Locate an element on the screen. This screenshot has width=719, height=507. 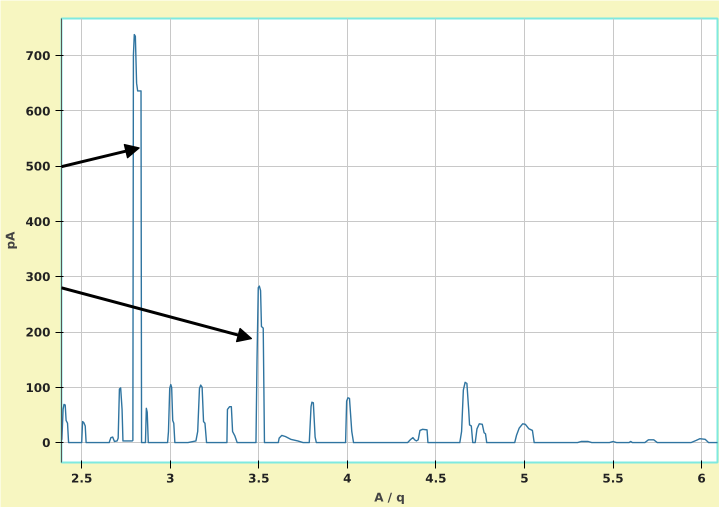
x-tick-label: 6 is located at coordinates (701, 479).